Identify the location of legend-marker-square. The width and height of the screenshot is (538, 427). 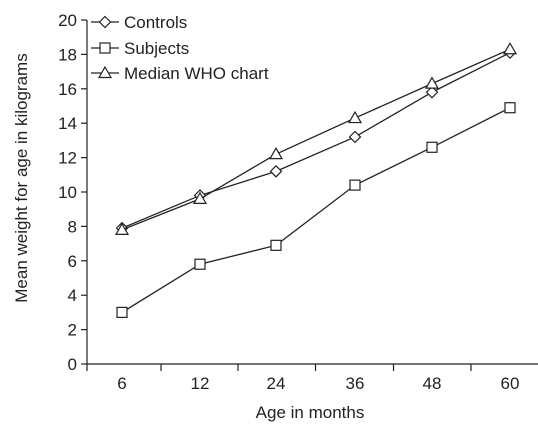
(105, 48).